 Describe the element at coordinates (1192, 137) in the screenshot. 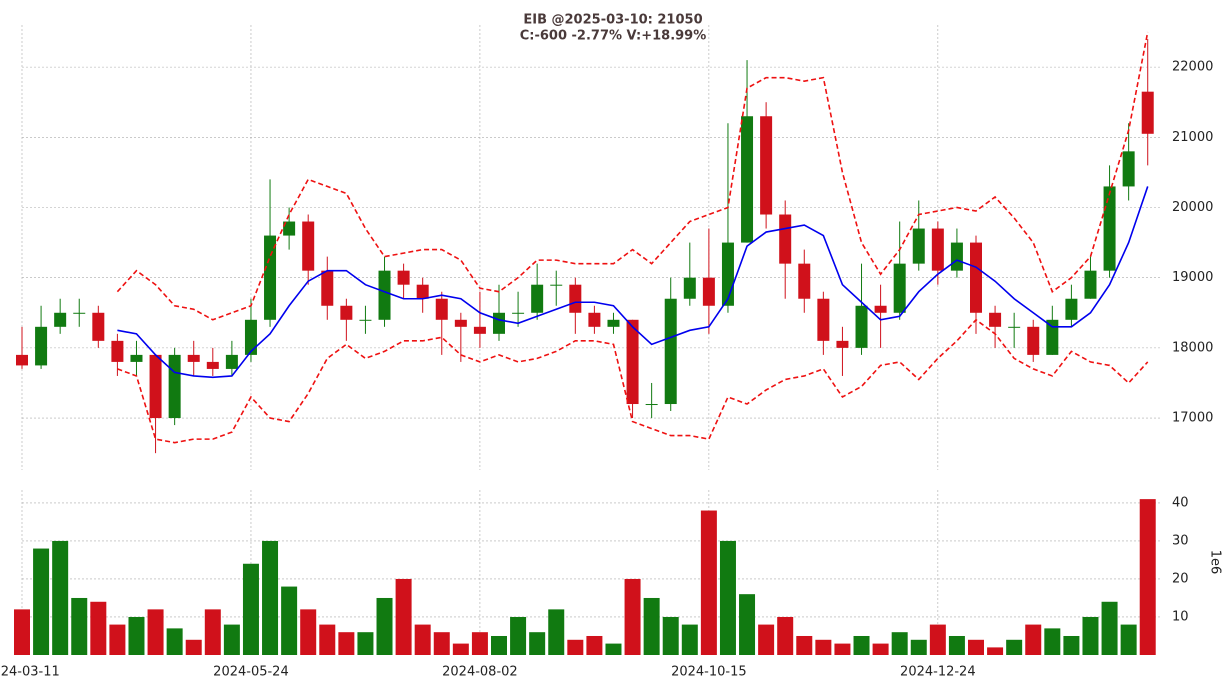

I see `y-tick-label: 21000` at that location.